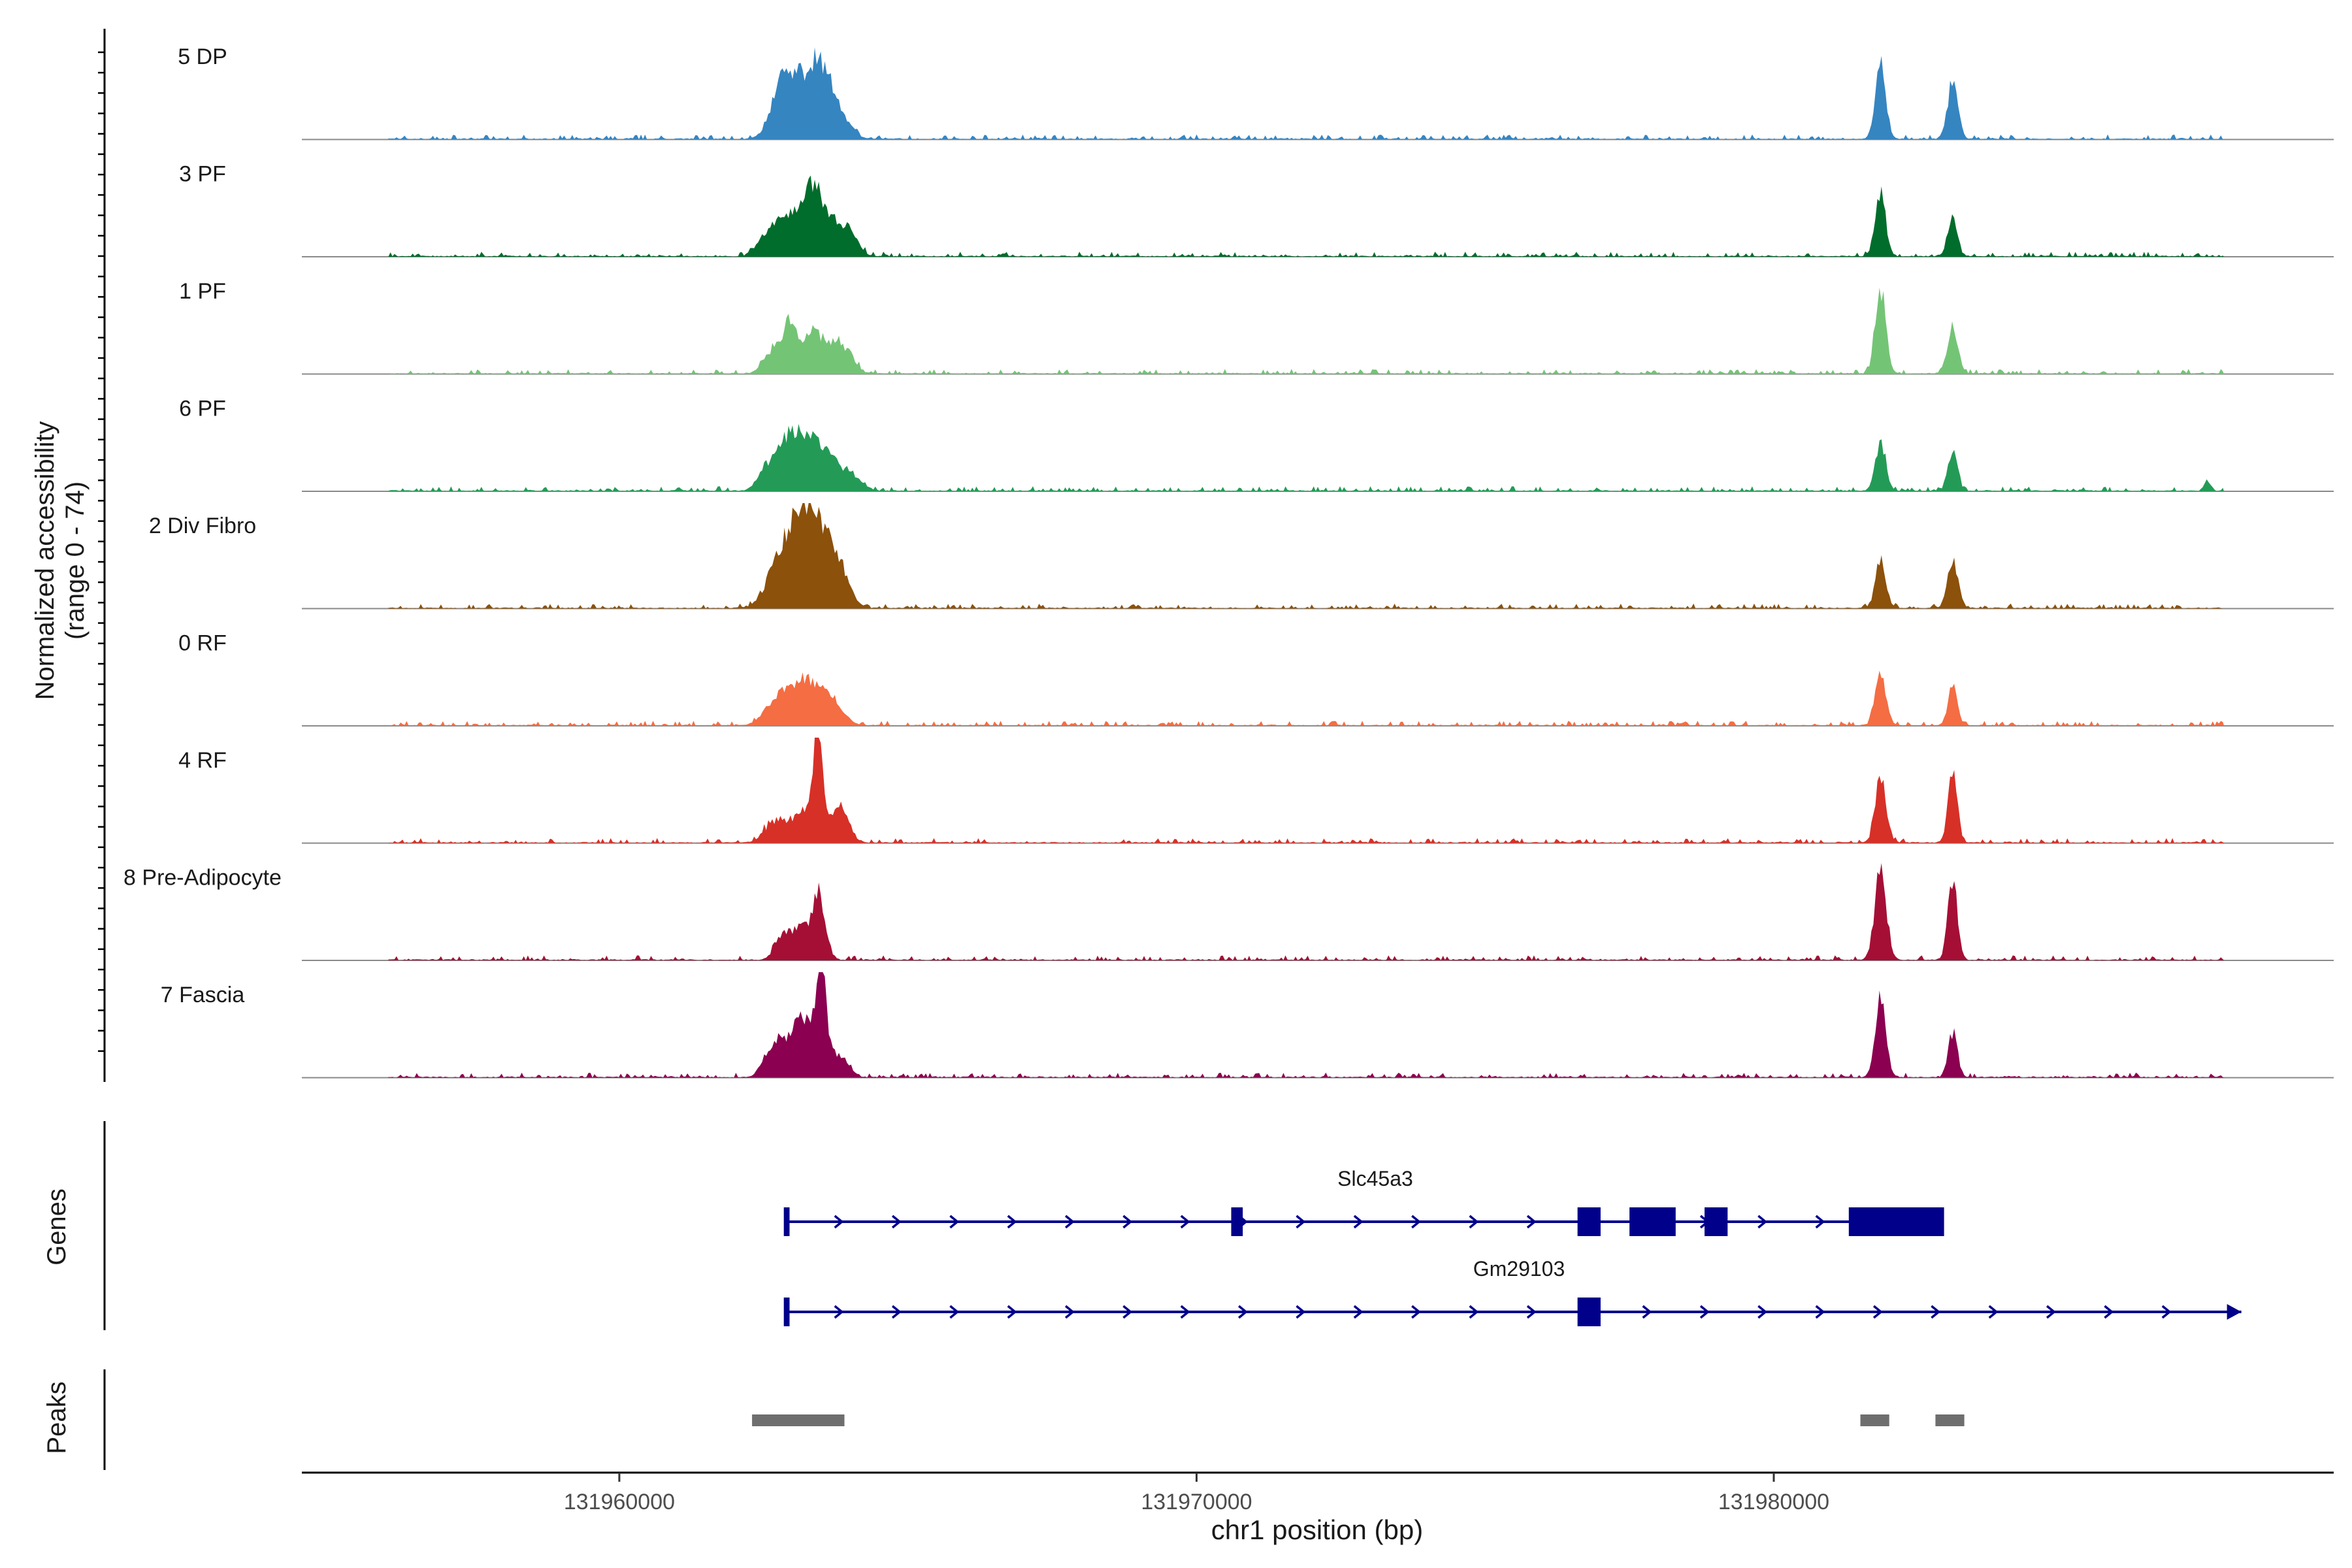 Image resolution: width=2352 pixels, height=1568 pixels. Describe the element at coordinates (202, 56) in the screenshot. I see `track-label: 5 DP` at that location.